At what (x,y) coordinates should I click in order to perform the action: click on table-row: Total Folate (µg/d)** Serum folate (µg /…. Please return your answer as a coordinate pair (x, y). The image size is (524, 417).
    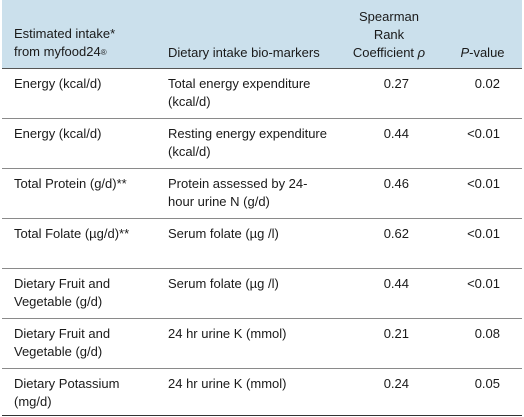
    Looking at the image, I should click on (262, 243).